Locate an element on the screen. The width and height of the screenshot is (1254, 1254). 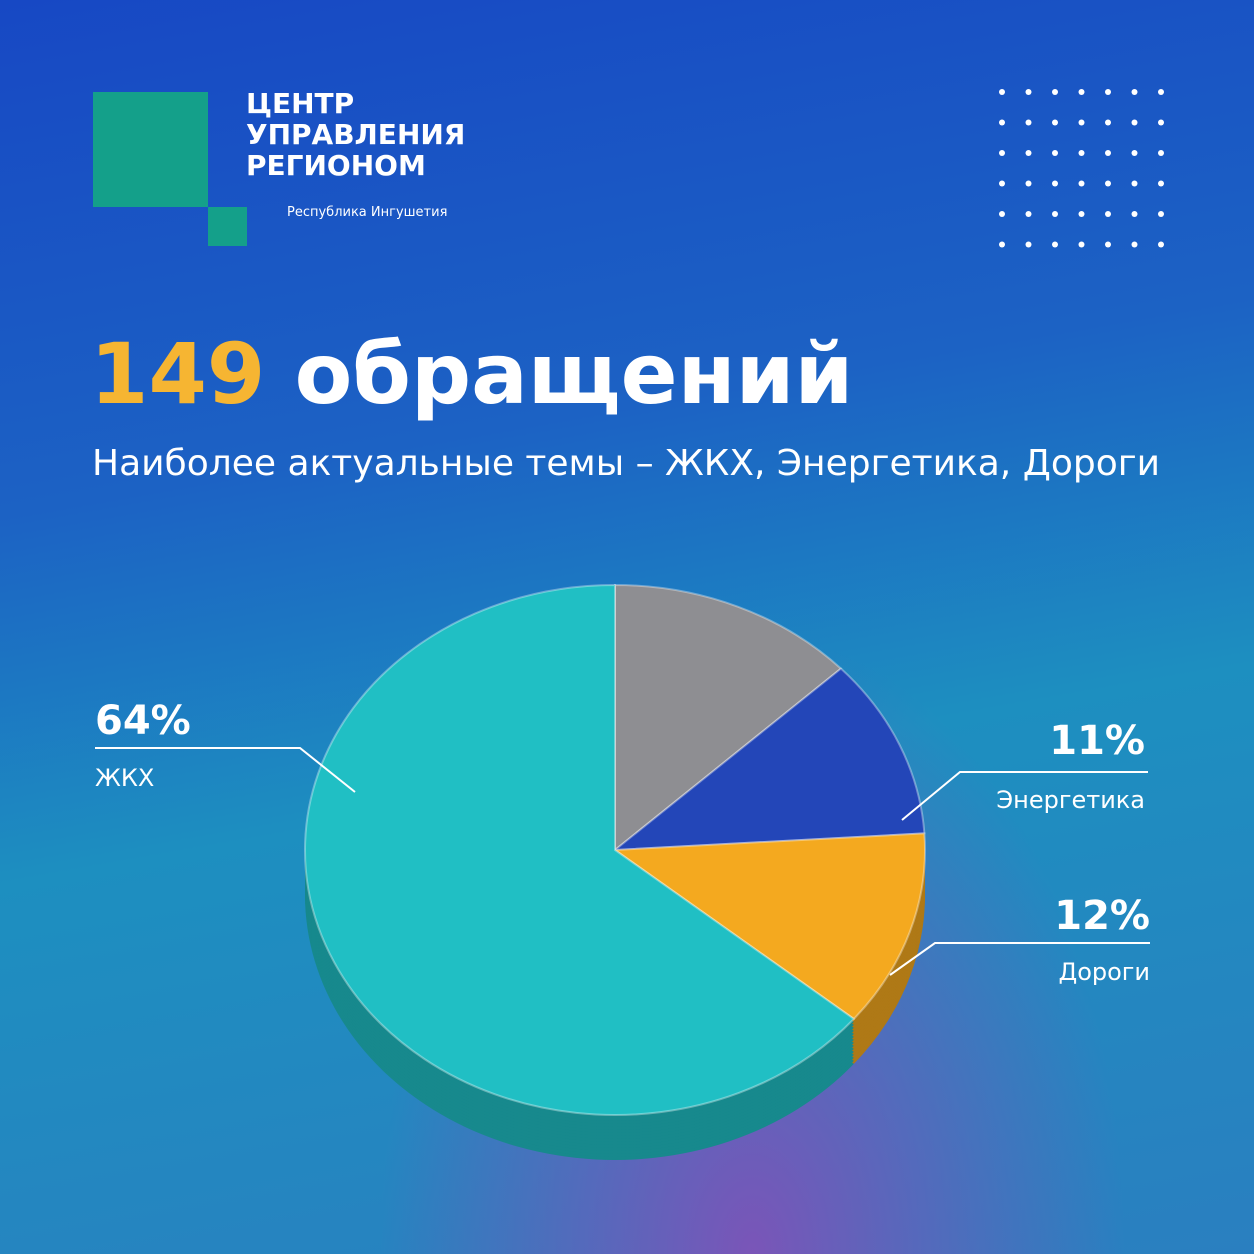
title-count: 149 is located at coordinates (177, 374).